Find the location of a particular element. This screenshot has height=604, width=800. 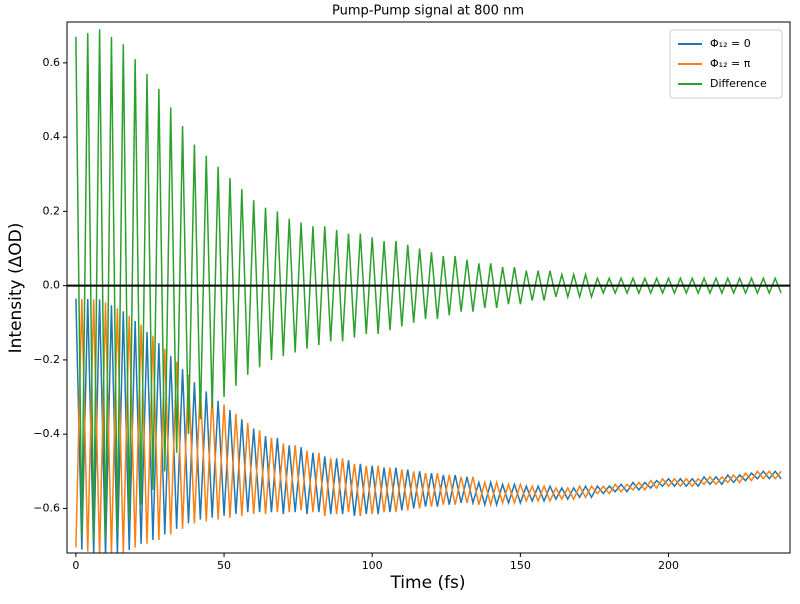

y-tick-label: −0.6 is located at coordinates (46, 507).